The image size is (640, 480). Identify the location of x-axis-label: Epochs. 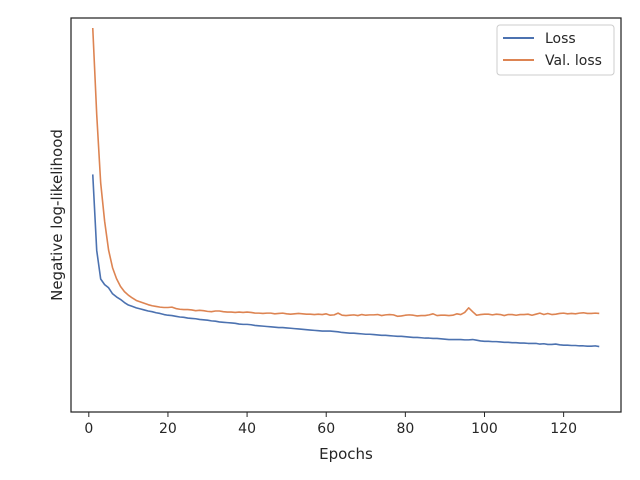
(346, 454).